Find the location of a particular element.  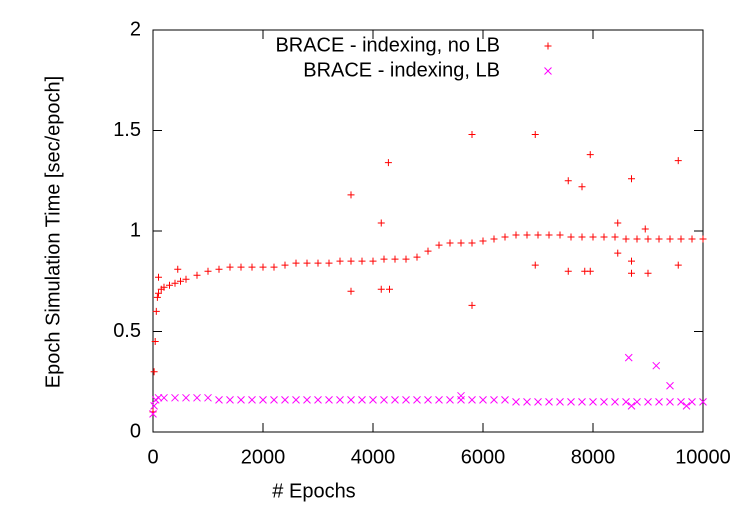

legend-label: BRACE - indexing, no LB is located at coordinates (387, 45).